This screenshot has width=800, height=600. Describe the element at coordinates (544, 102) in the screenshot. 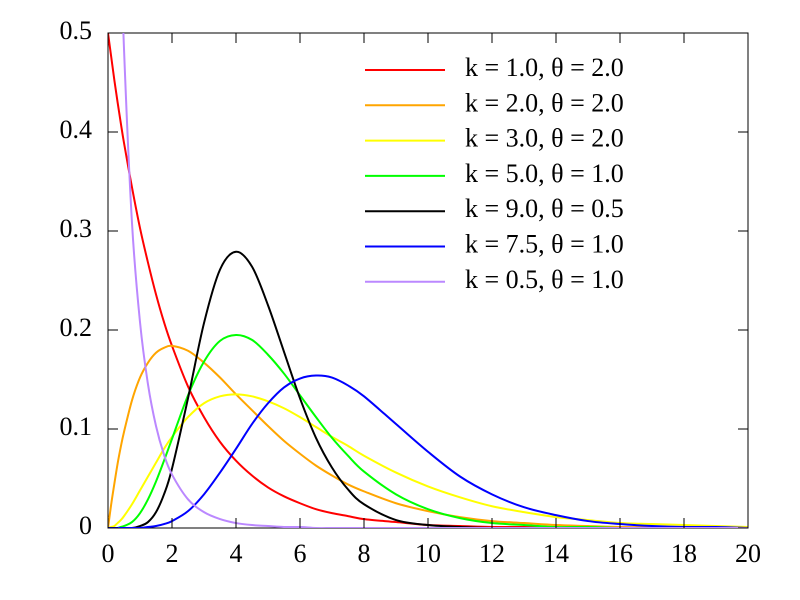

I see `legend-label: k = 2.0, θ = 2.0` at that location.